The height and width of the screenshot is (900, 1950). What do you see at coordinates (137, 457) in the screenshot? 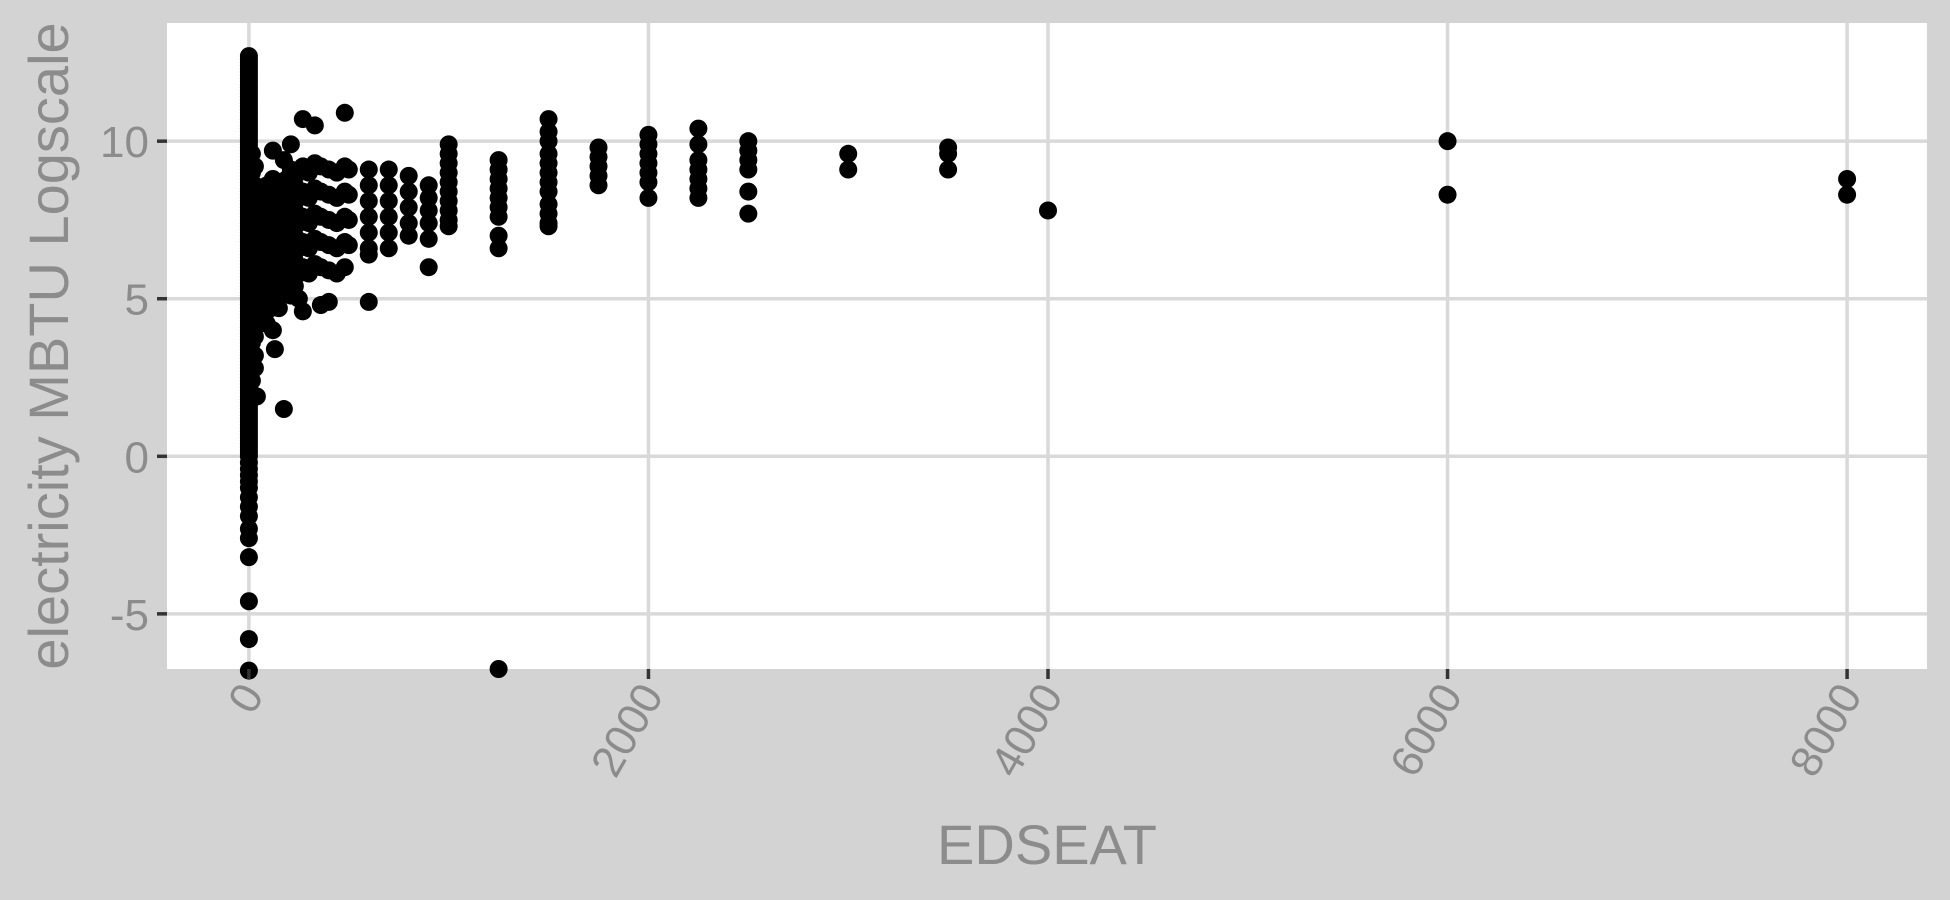
I see `y-tick-label: 0` at bounding box center [137, 457].